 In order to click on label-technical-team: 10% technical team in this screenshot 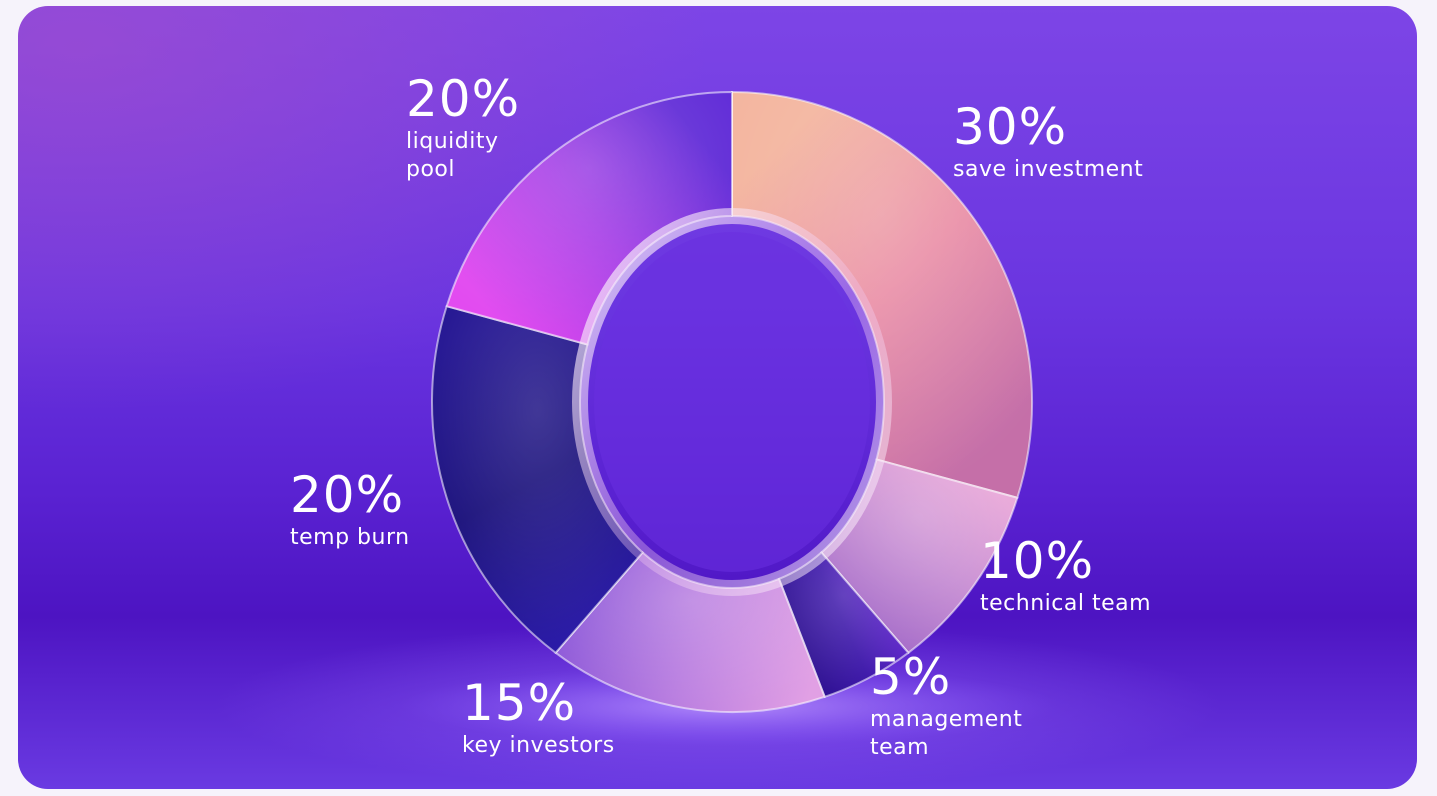, I will do `click(1100, 577)`.